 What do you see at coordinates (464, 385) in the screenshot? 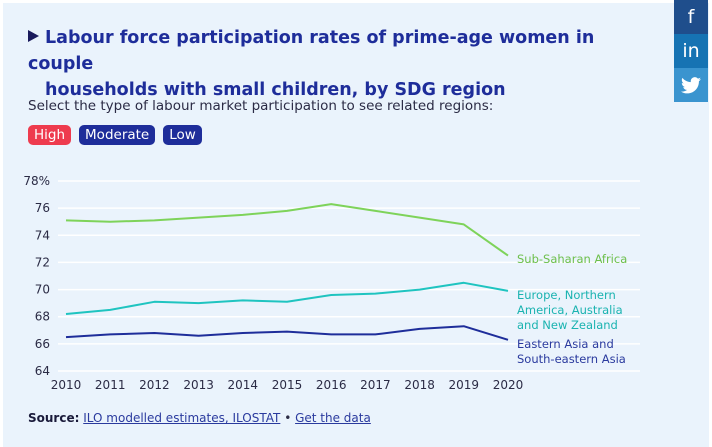
I see `x-tick-label: 2019` at bounding box center [464, 385].